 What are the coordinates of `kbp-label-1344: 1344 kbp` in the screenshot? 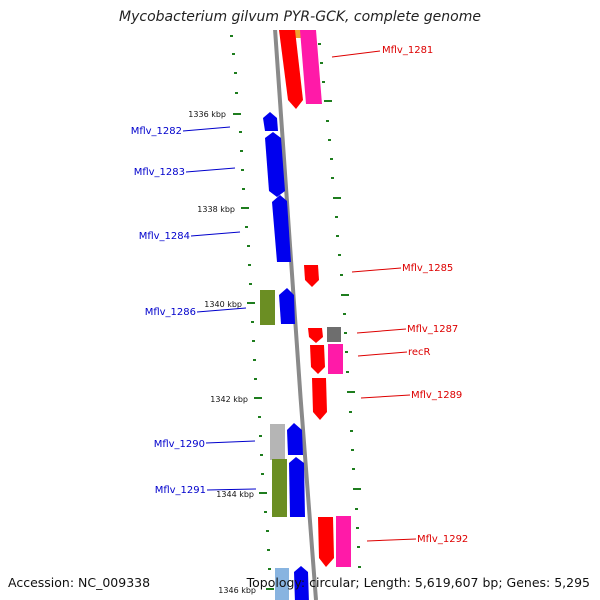 It's located at (235, 494).